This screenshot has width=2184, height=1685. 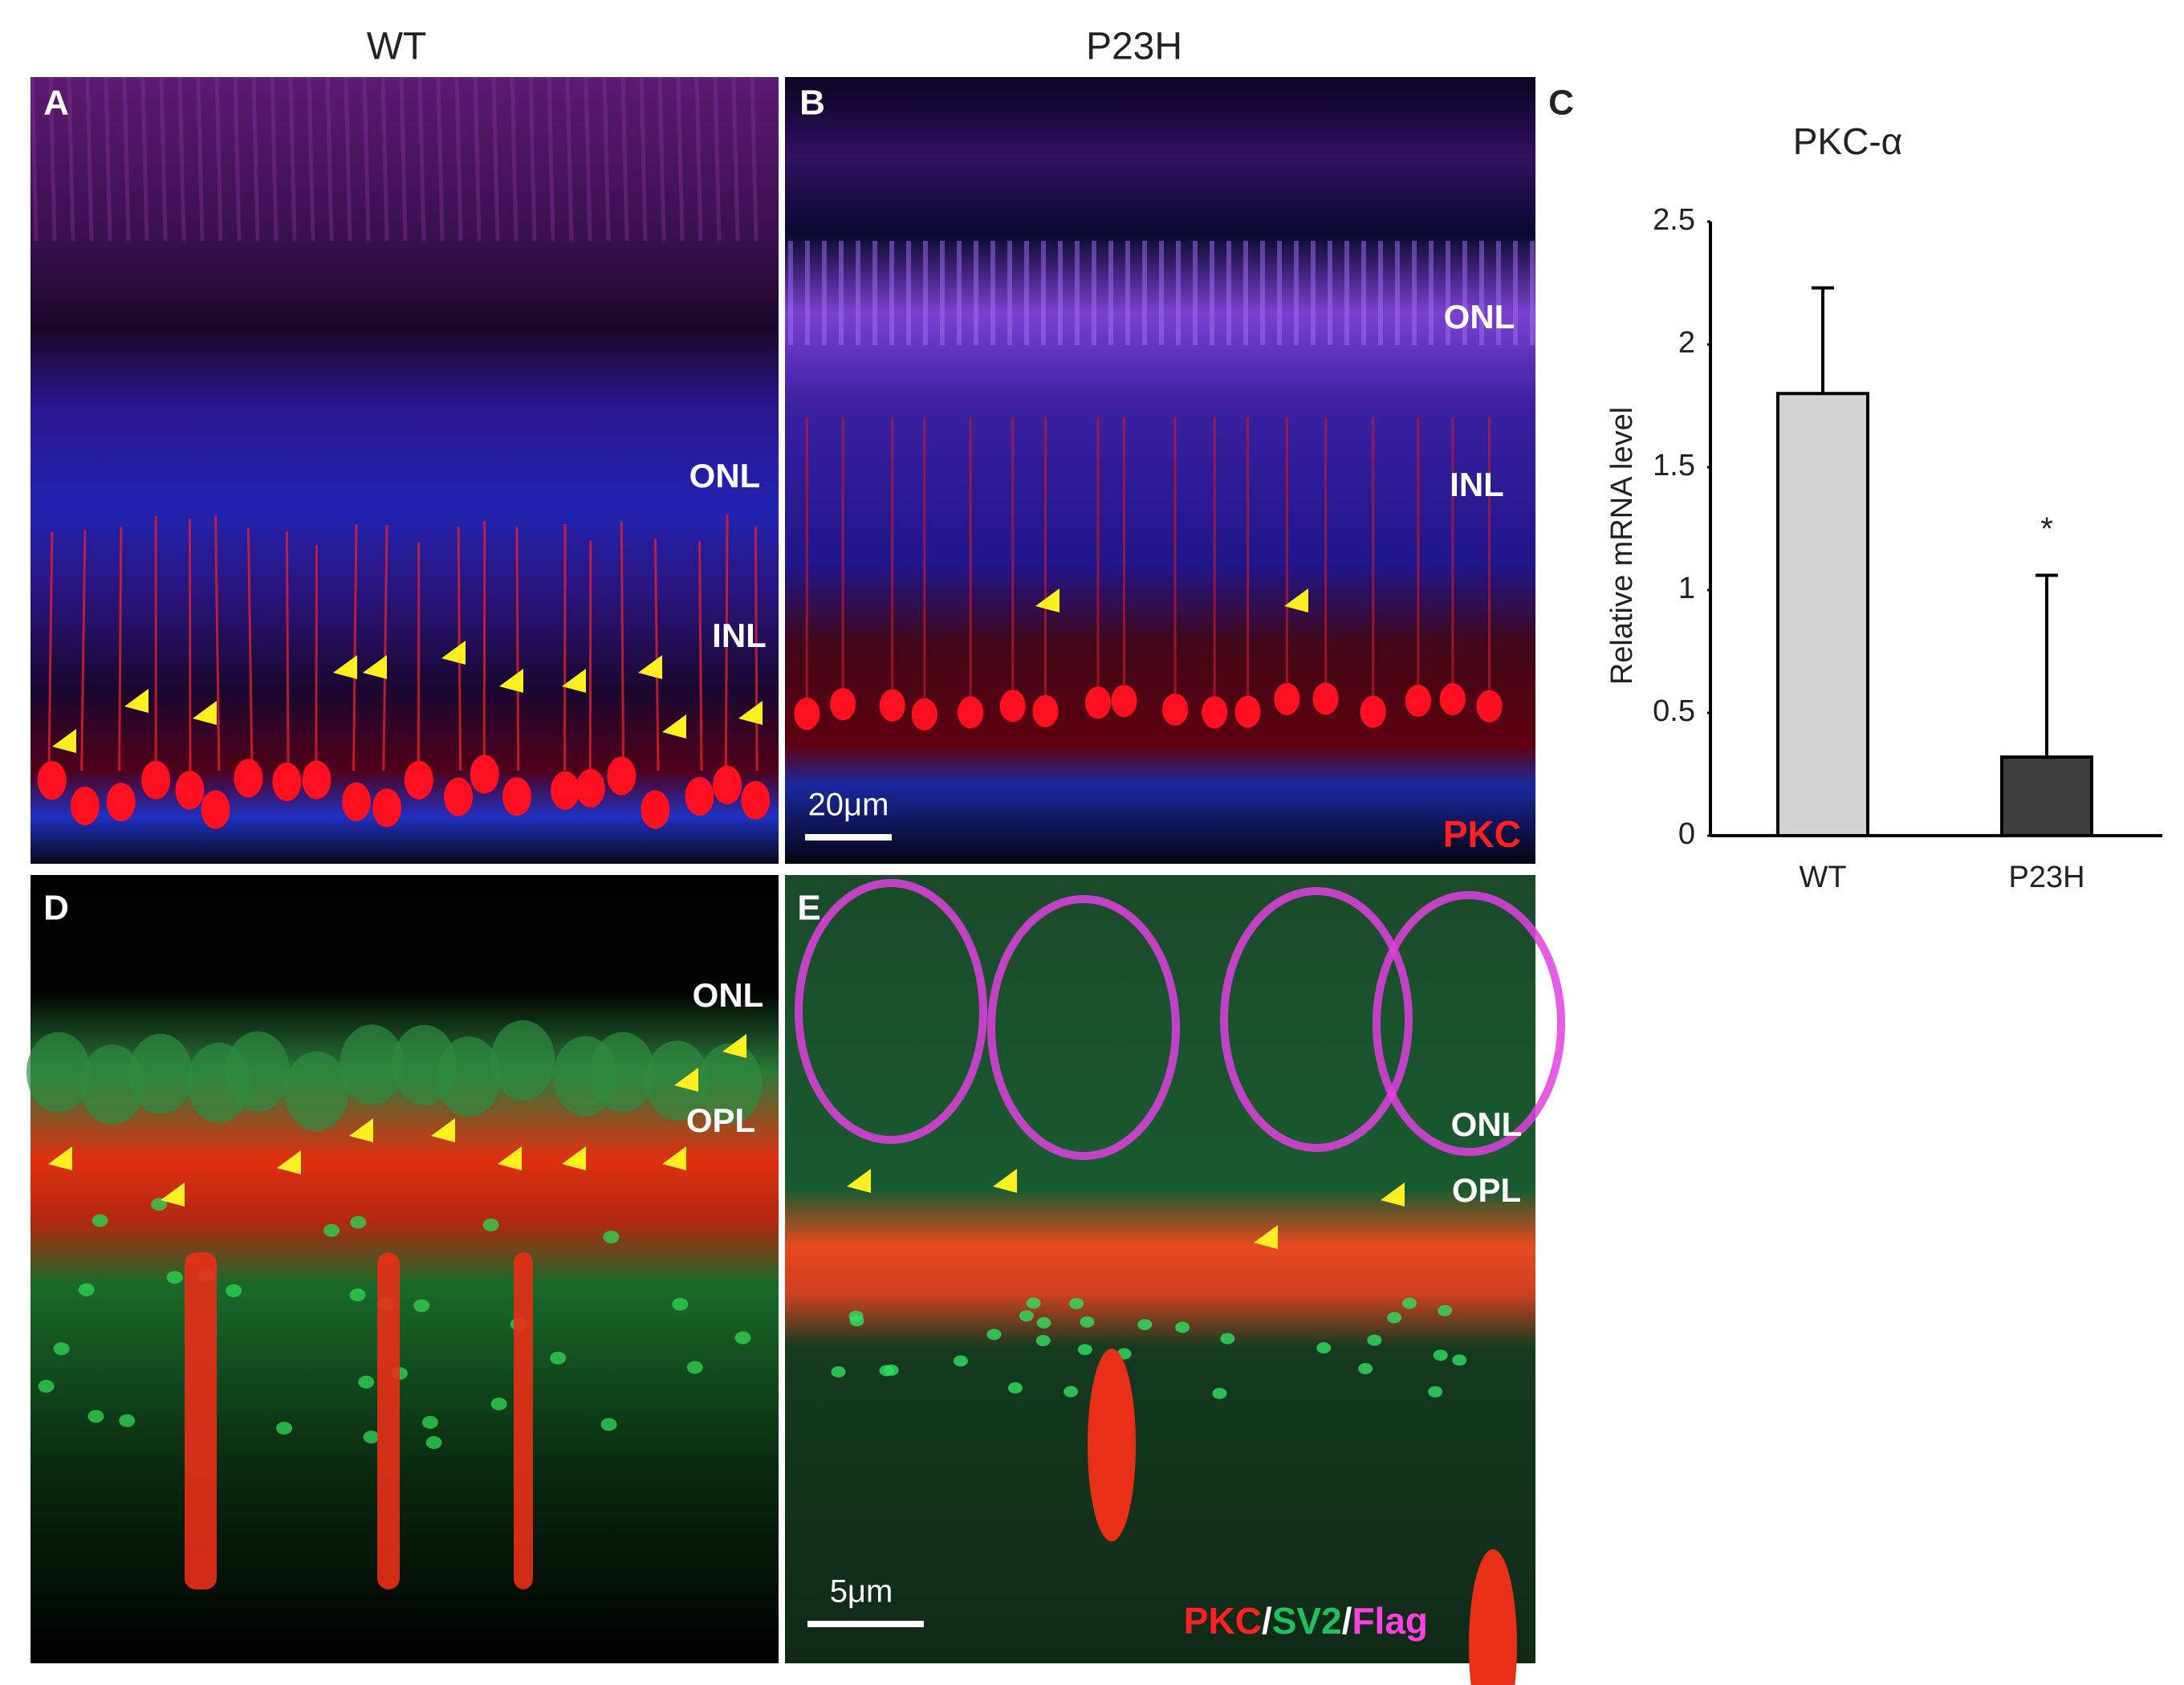 I want to click on stain-label: PKC, so click(x=1482, y=834).